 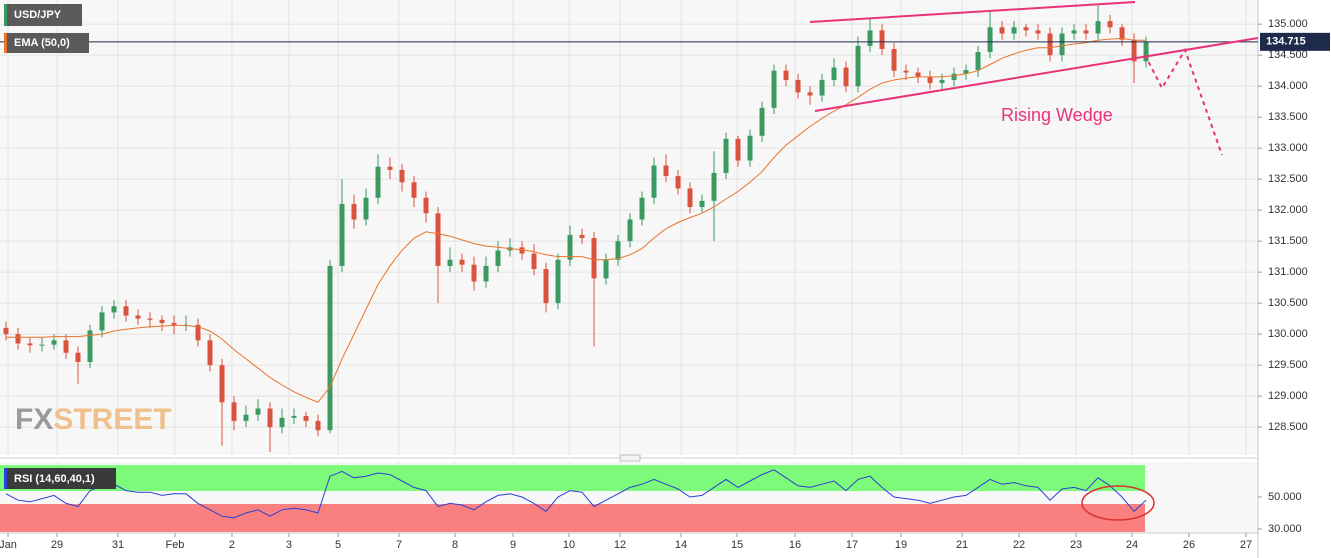 What do you see at coordinates (1288, 55) in the screenshot?
I see `y-tick-label: 134.500` at bounding box center [1288, 55].